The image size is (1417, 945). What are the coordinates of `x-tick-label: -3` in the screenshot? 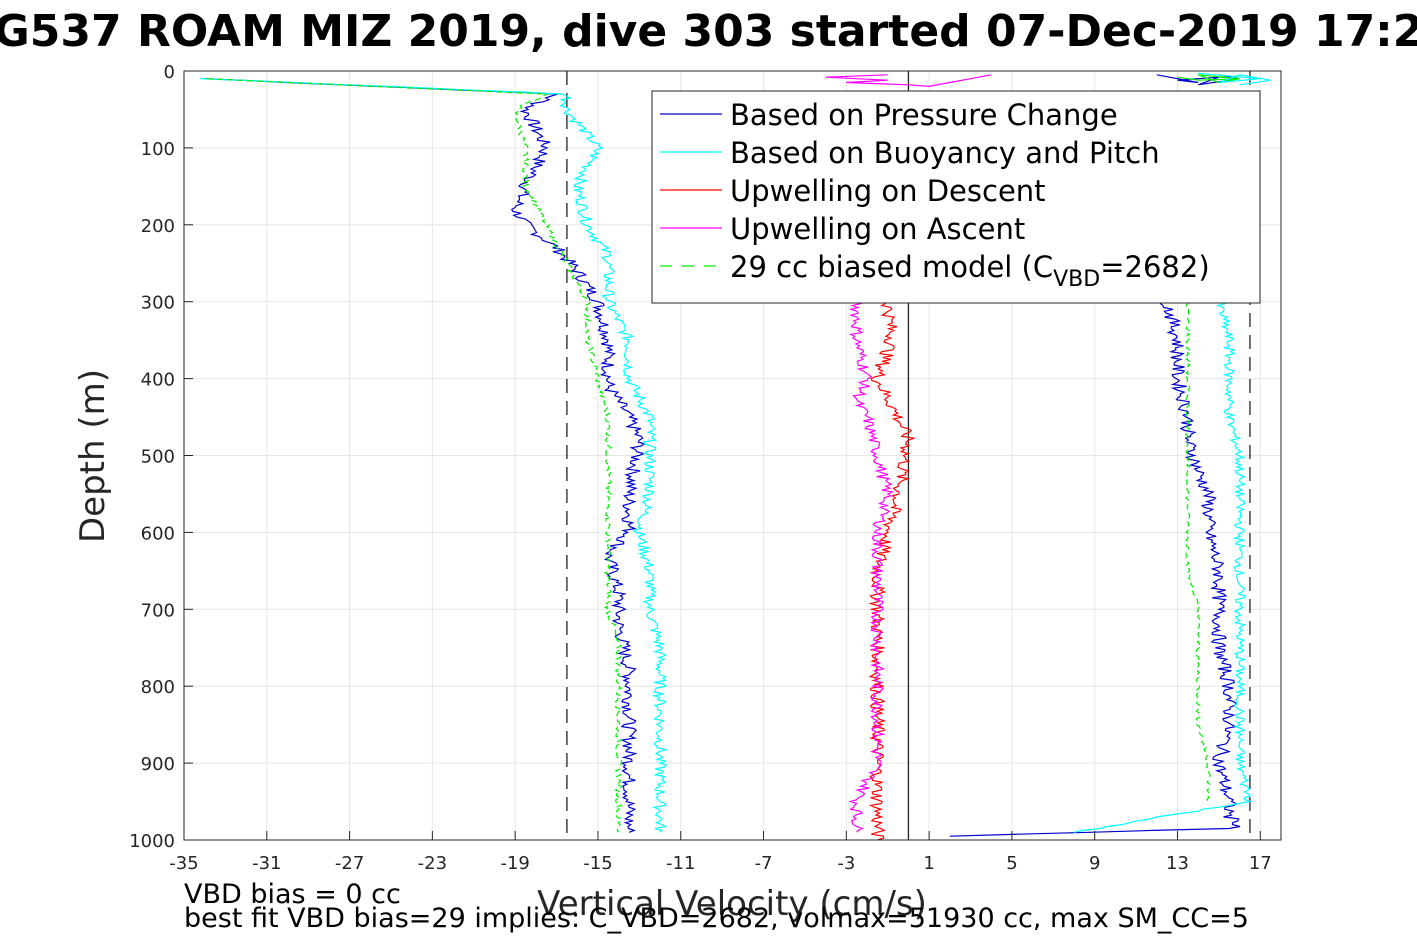 It's located at (846, 863).